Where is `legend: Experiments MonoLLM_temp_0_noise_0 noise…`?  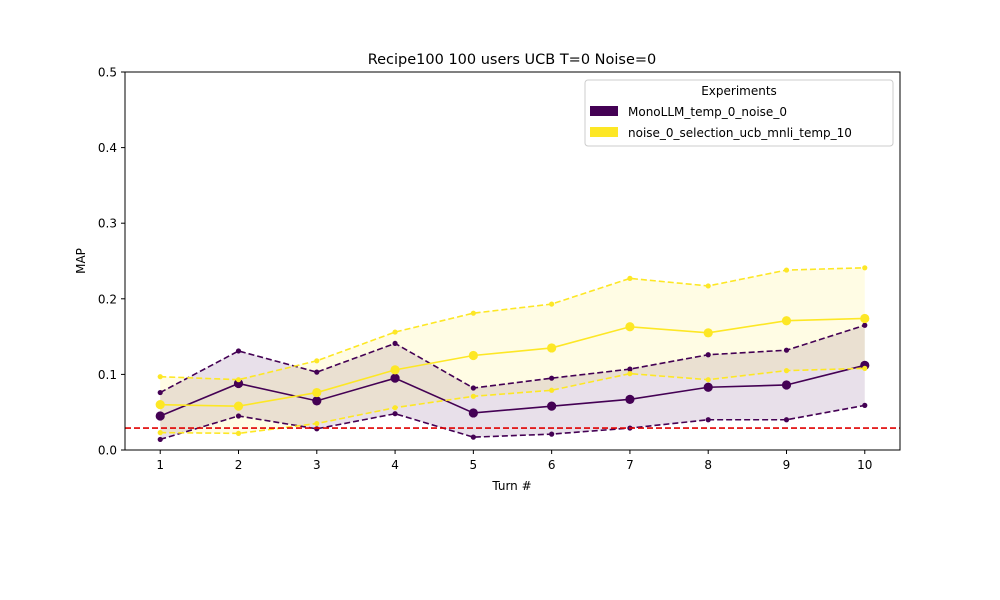 legend: Experiments MonoLLM_temp_0_noise_0 noise… is located at coordinates (739, 113).